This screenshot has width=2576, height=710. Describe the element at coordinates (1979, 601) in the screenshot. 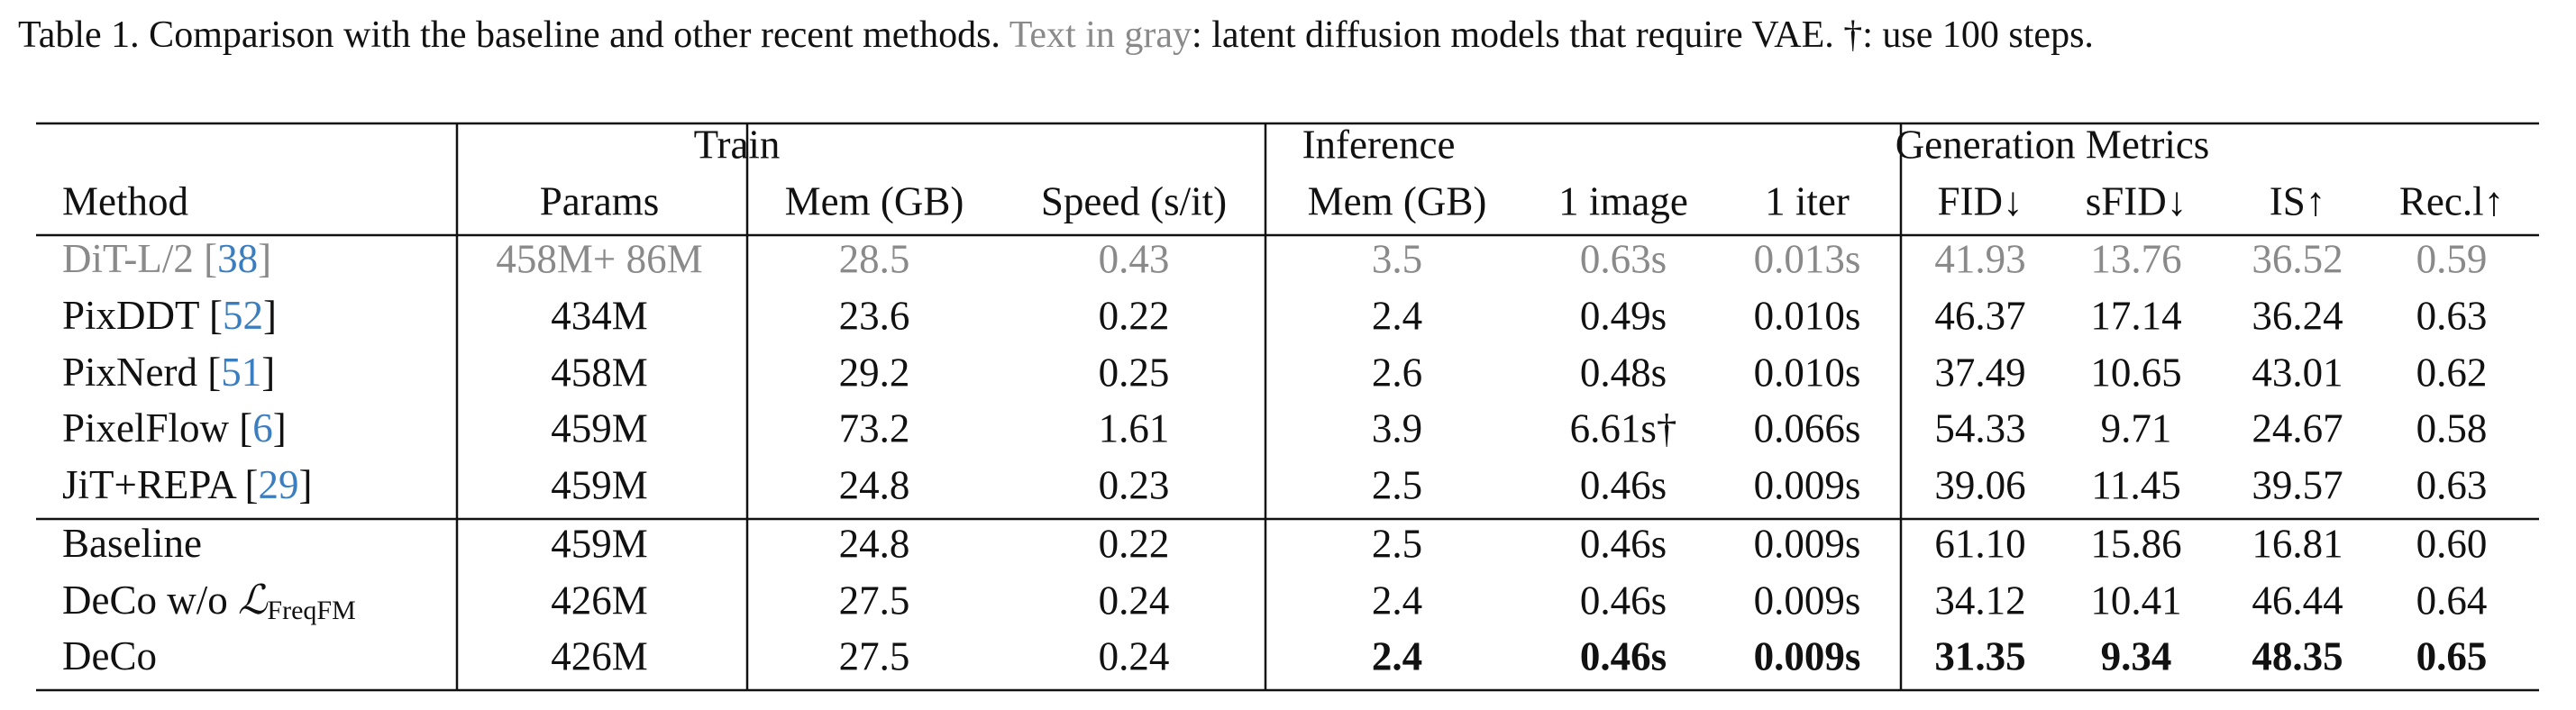

I see `cell: 34.12` at that location.